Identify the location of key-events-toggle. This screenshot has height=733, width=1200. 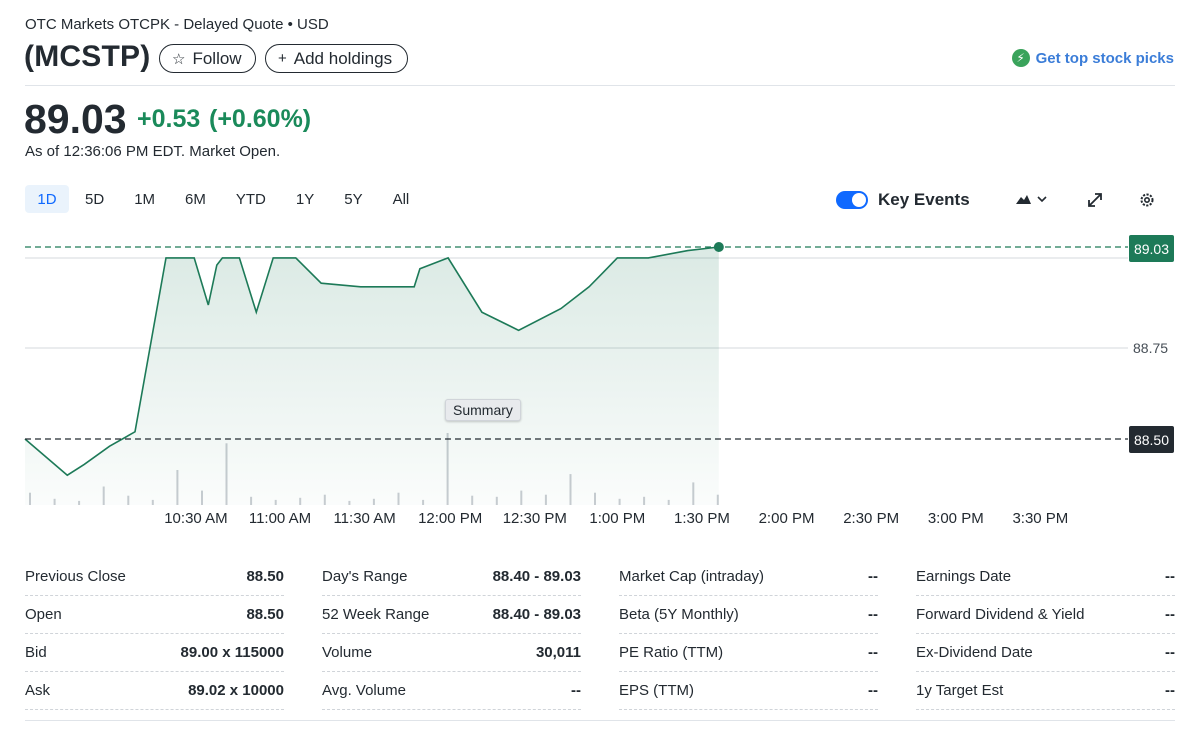
(852, 200).